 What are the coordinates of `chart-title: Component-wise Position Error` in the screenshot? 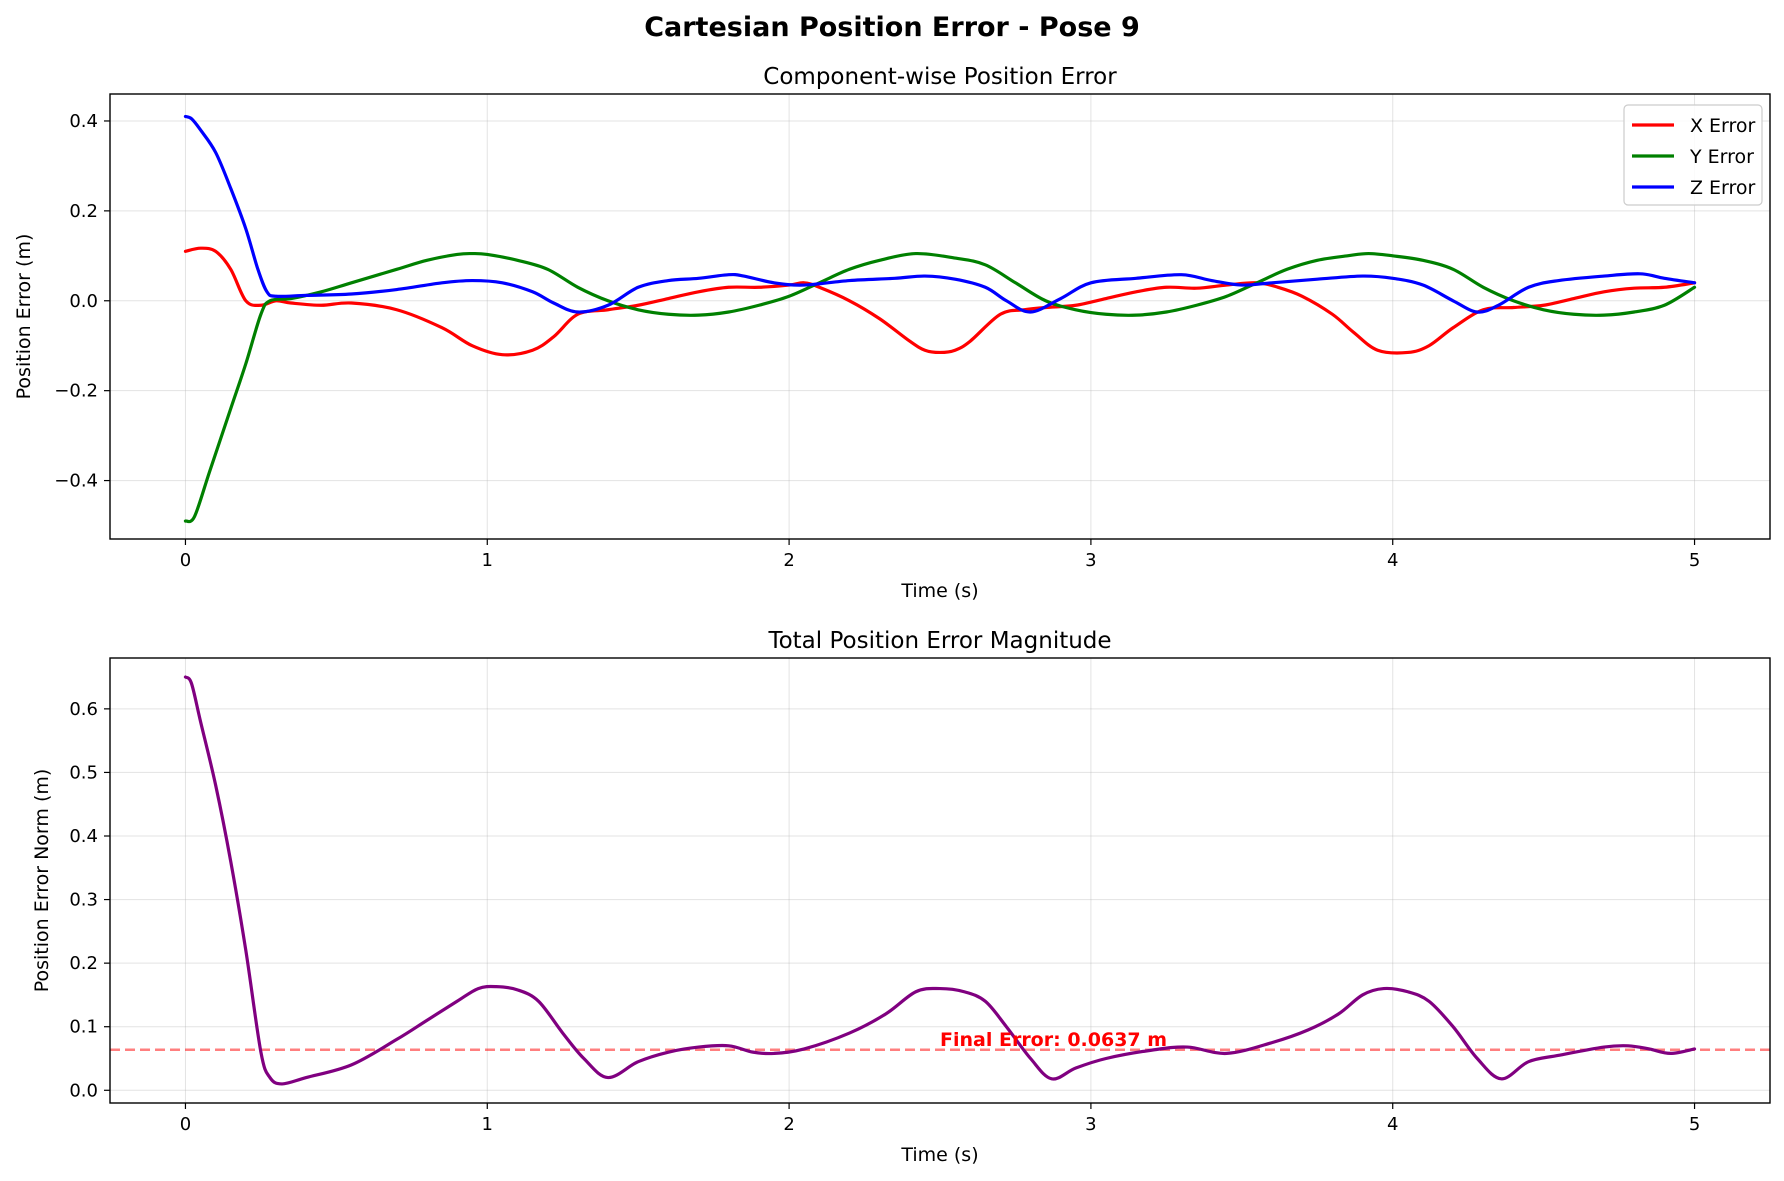 It's located at (940, 77).